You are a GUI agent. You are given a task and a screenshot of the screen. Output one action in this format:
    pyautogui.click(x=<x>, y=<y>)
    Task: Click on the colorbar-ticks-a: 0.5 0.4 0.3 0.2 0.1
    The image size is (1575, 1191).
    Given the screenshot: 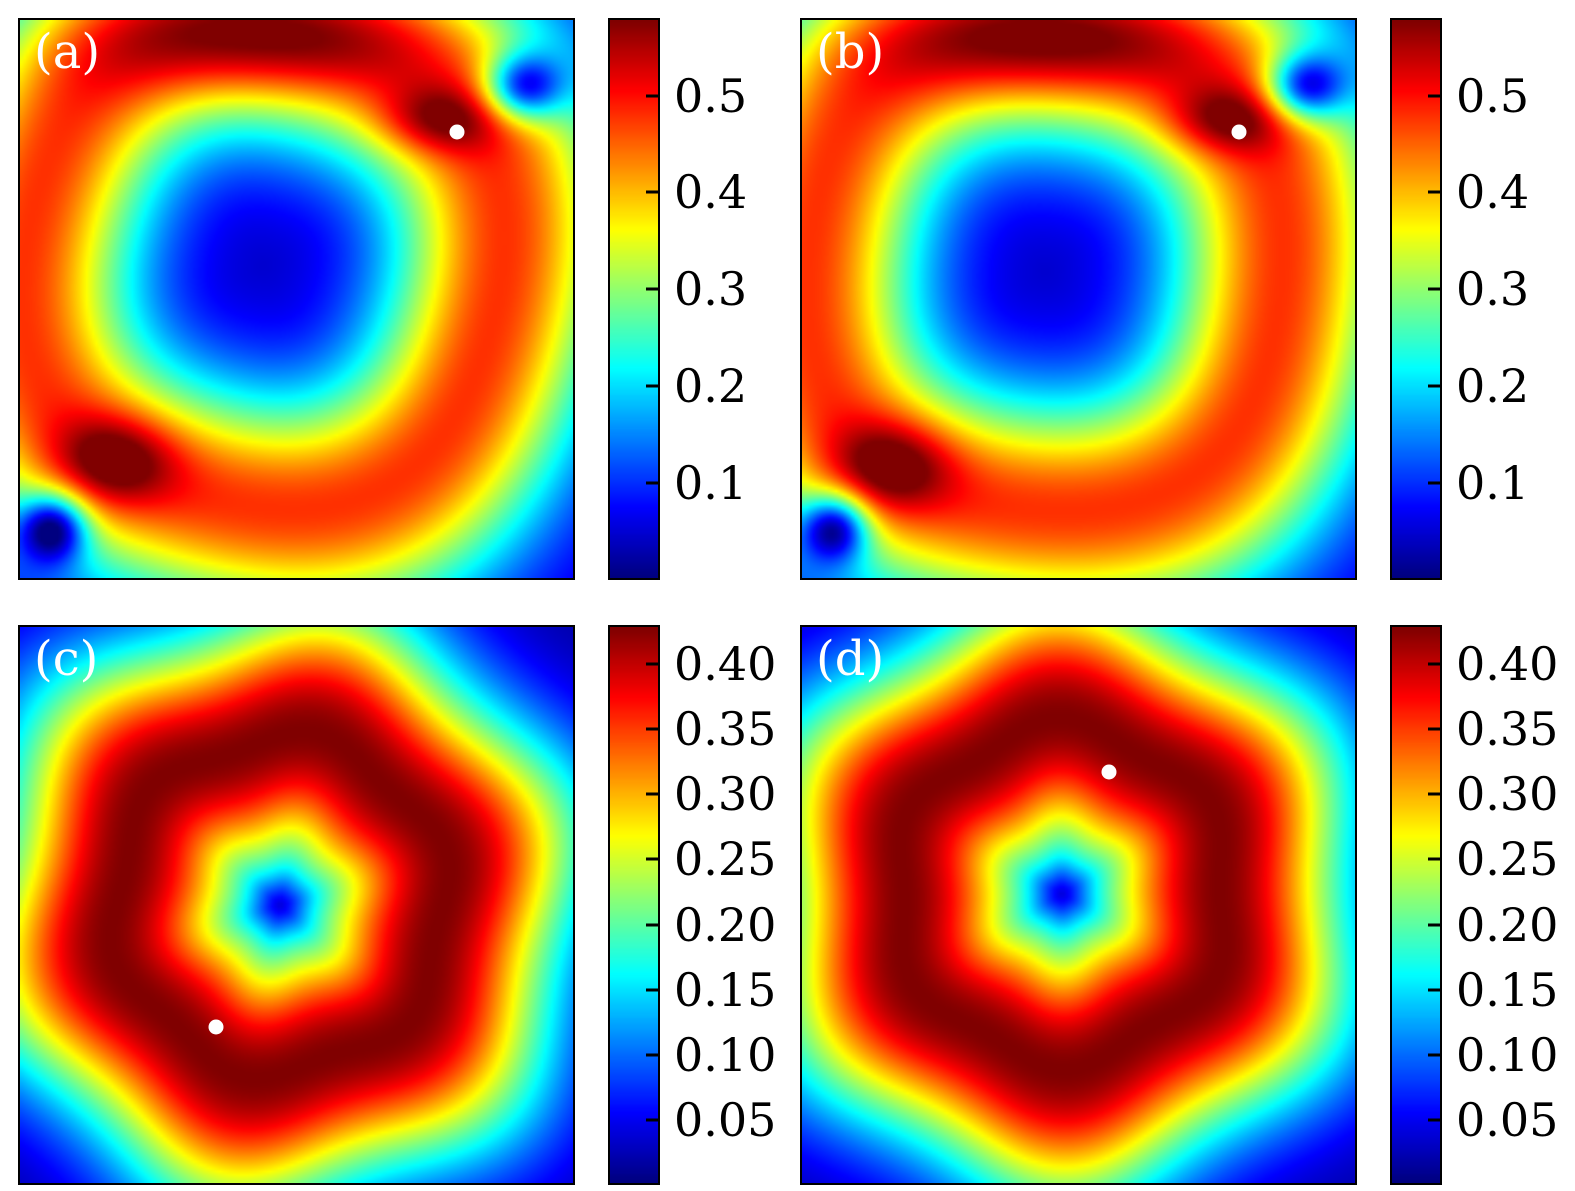 What is the action you would take?
    pyautogui.click(x=717, y=299)
    